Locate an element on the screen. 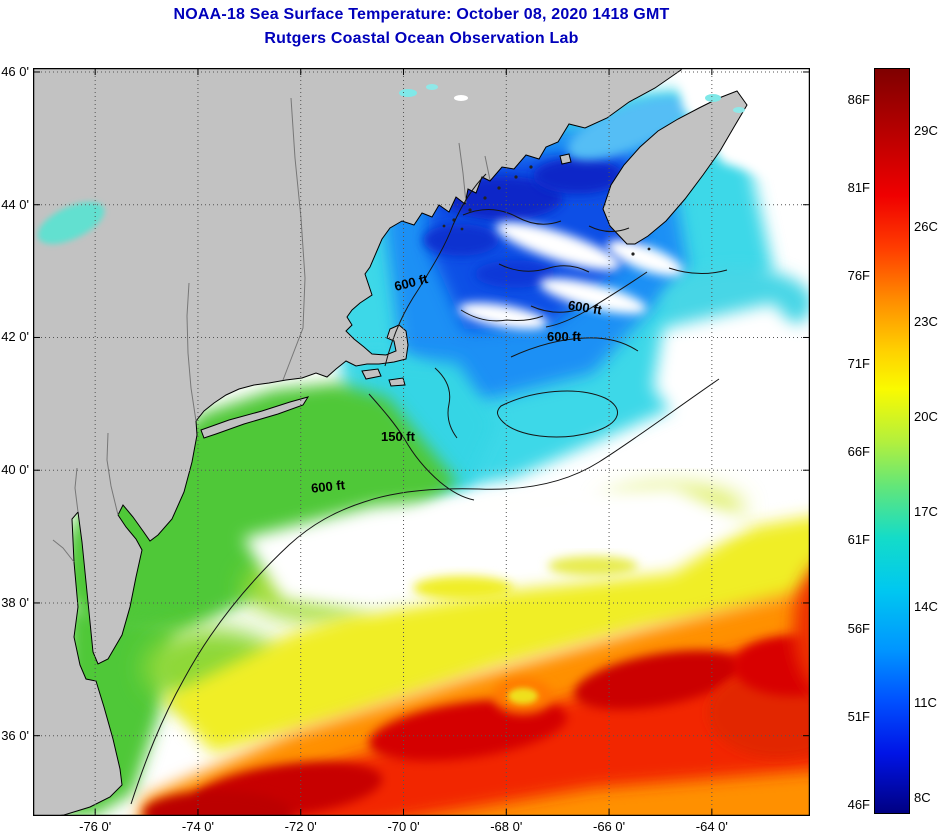  colorbar is located at coordinates (892, 441).